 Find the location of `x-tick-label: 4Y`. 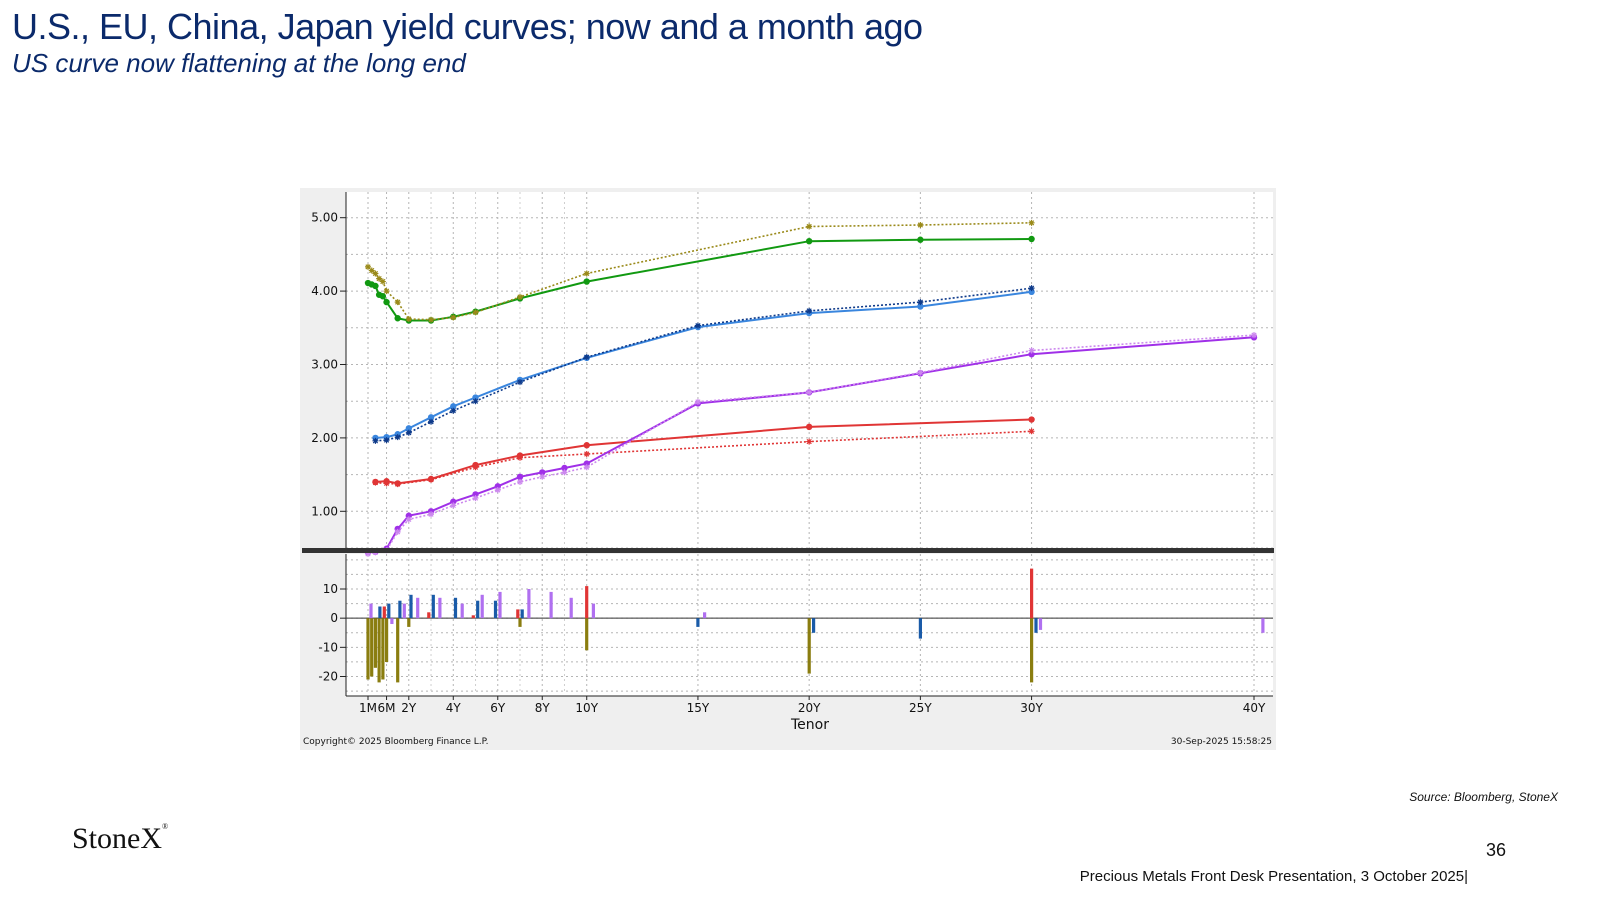

x-tick-label: 4Y is located at coordinates (454, 708).